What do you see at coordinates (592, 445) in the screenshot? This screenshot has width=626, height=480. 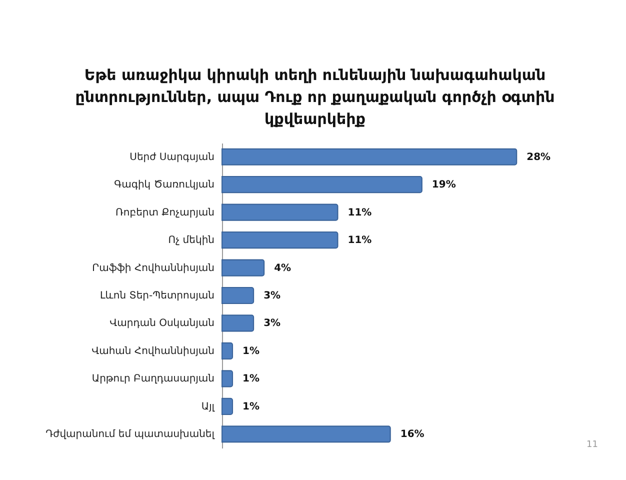 I see `text: 11` at bounding box center [592, 445].